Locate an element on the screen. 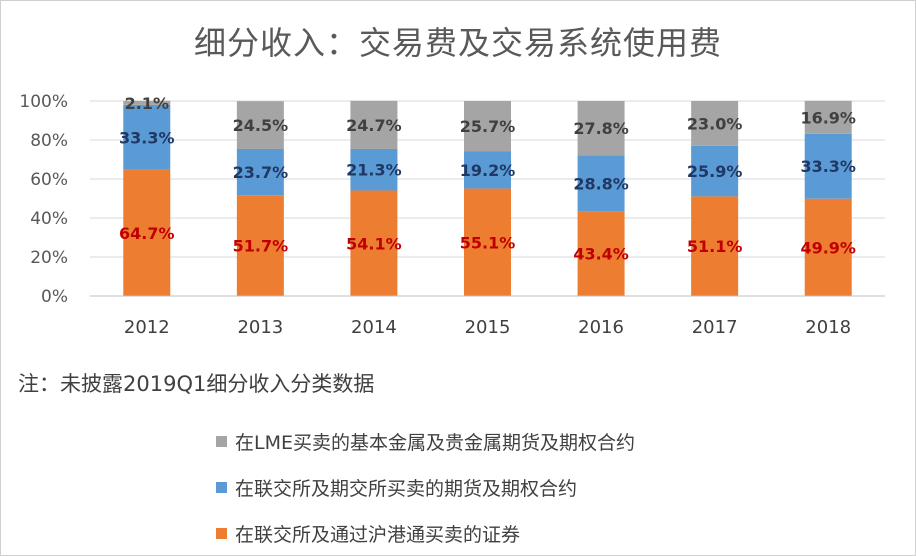 This screenshot has width=916, height=556. data-label: 23.0% is located at coordinates (715, 123).